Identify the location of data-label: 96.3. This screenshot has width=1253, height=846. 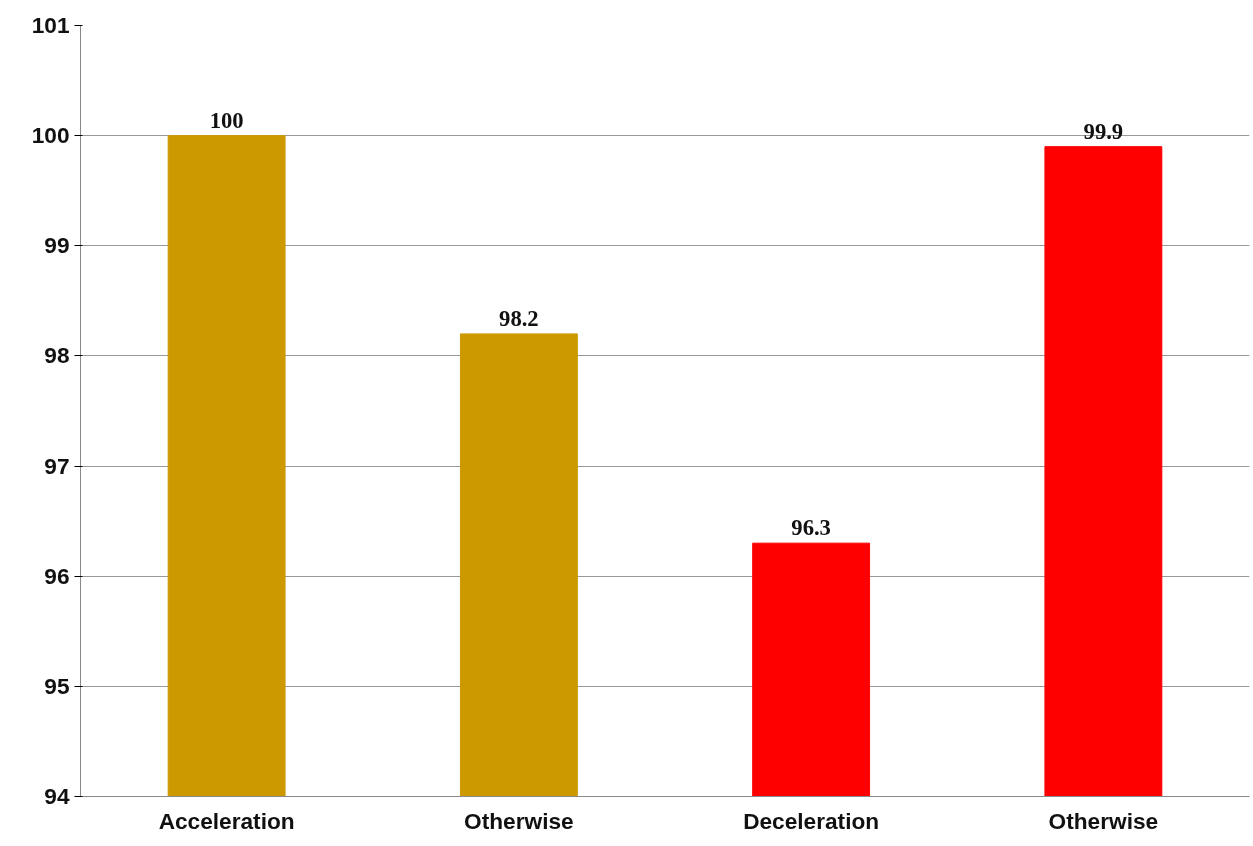
(811, 528).